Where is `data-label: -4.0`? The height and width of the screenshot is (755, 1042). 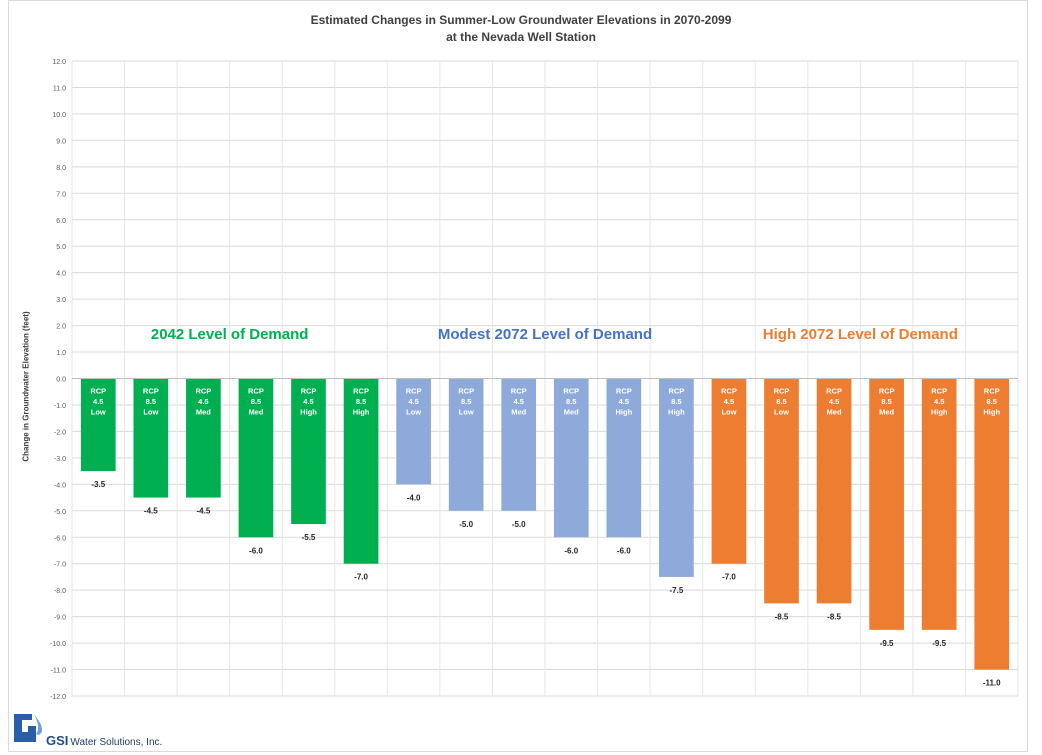 data-label: -4.0 is located at coordinates (414, 497).